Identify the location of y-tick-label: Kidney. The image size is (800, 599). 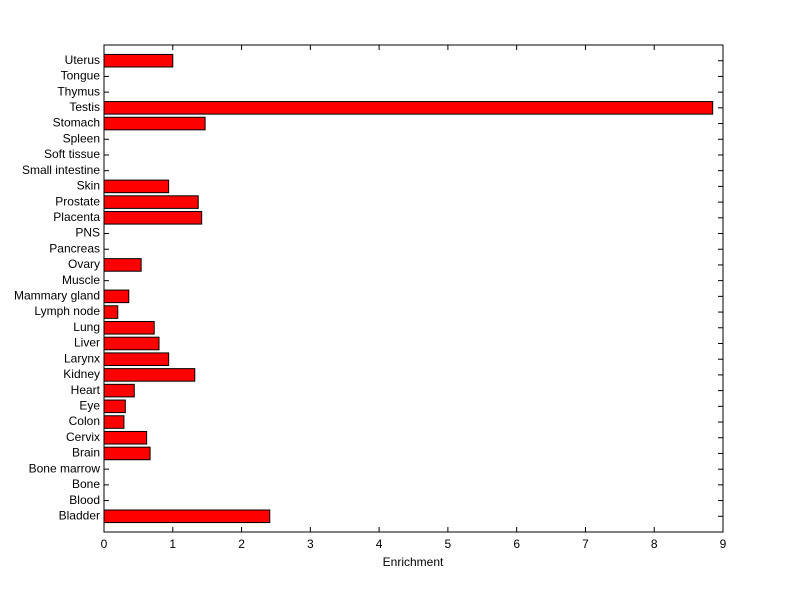
(81, 374).